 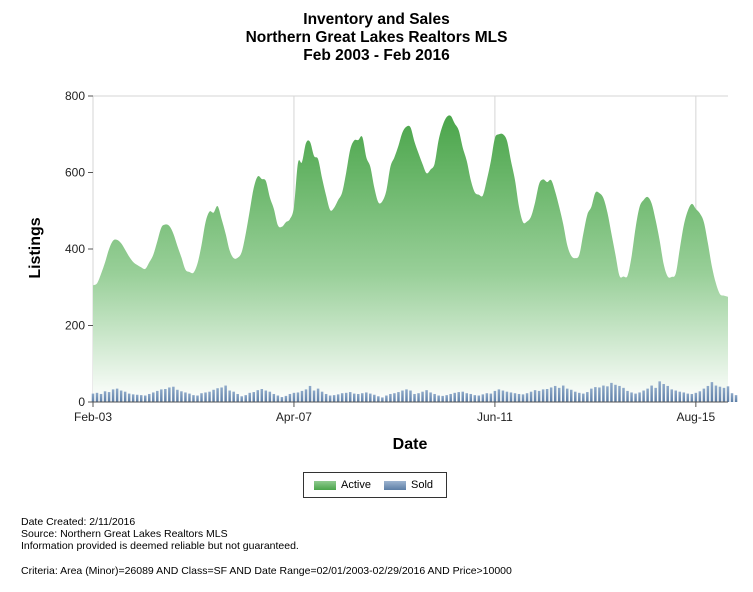 I want to click on x-axis-ticks: Feb-03 Apr-07 Jun-11 Aug-15, so click(x=395, y=413).